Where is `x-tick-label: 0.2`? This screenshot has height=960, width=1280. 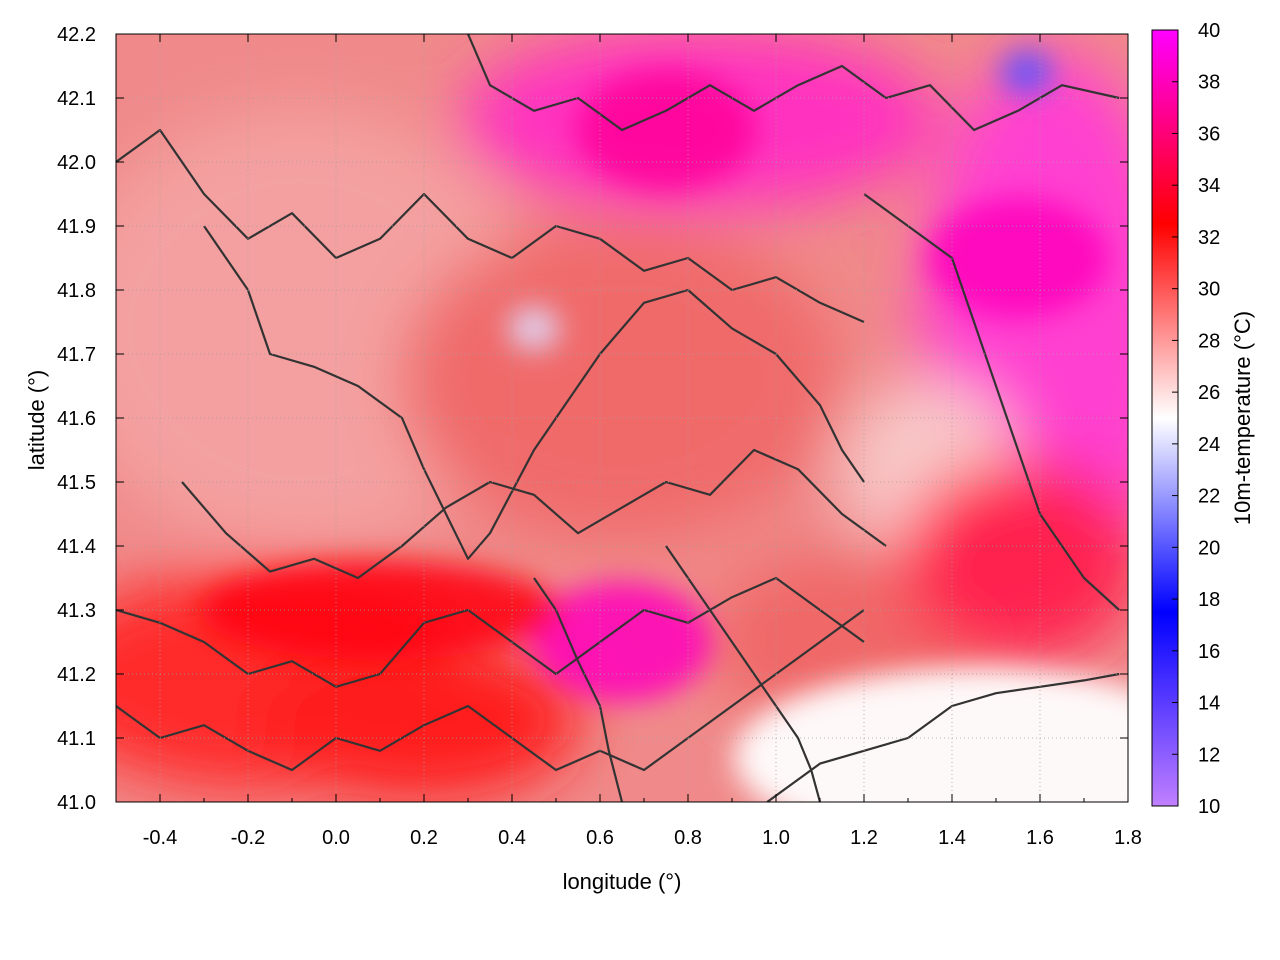 x-tick-label: 0.2 is located at coordinates (424, 838).